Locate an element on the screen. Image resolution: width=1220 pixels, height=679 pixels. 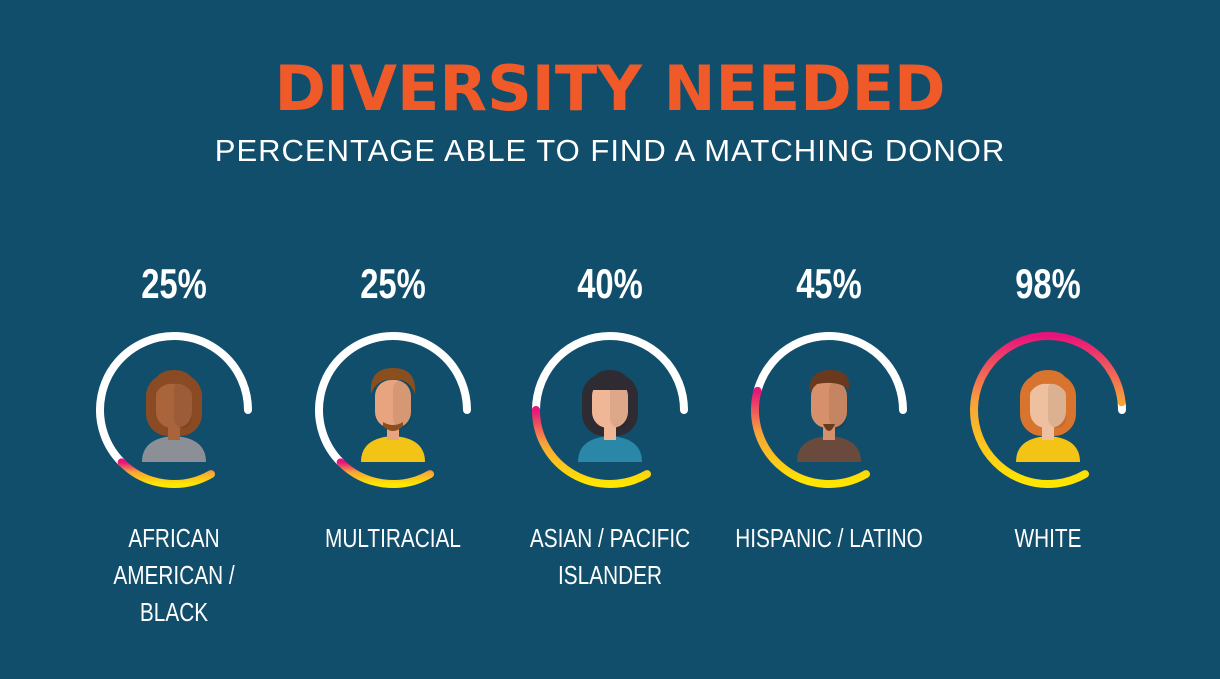
category-label: AFRICAN AMERICAN / BLACK is located at coordinates (174, 575).